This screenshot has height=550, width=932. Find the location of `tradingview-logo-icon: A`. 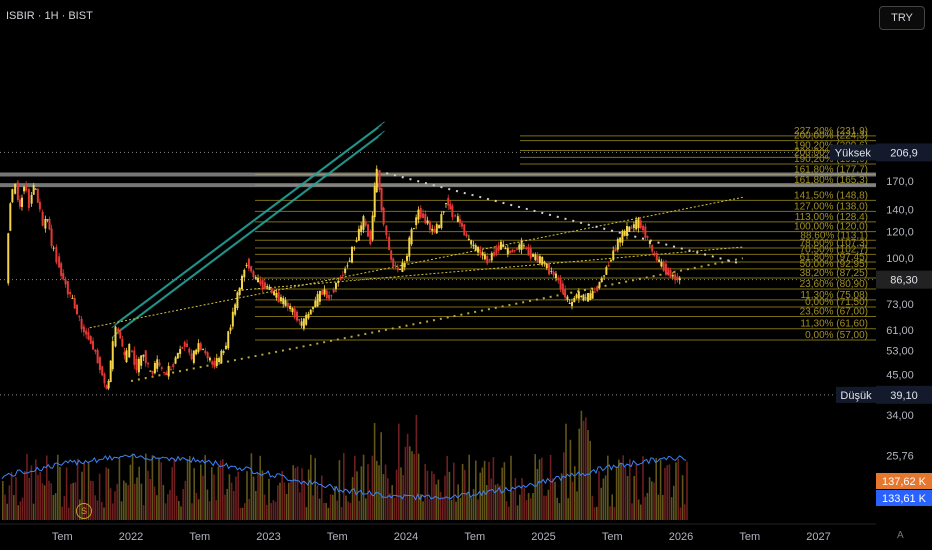

tradingview-logo-icon: A is located at coordinates (900, 535).